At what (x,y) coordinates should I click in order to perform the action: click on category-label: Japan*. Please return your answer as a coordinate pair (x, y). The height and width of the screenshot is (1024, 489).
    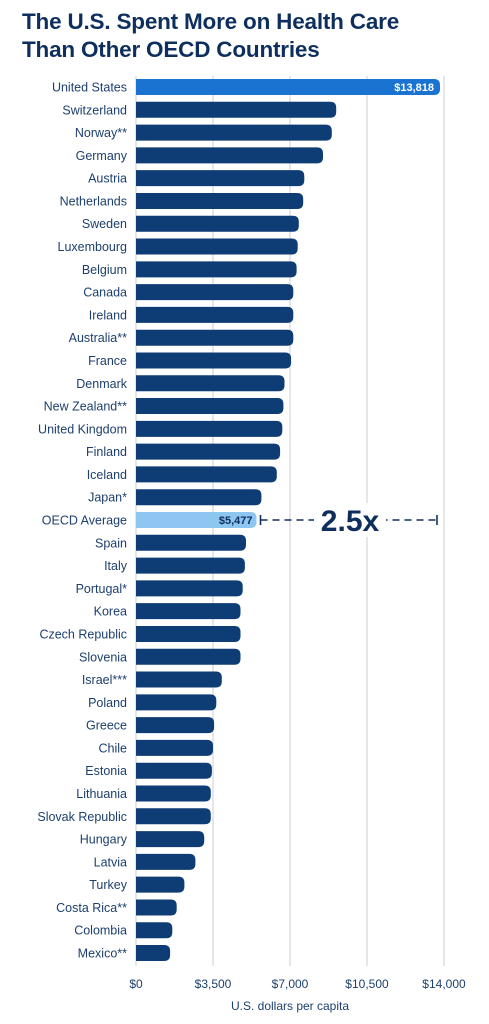
    Looking at the image, I should click on (107, 498).